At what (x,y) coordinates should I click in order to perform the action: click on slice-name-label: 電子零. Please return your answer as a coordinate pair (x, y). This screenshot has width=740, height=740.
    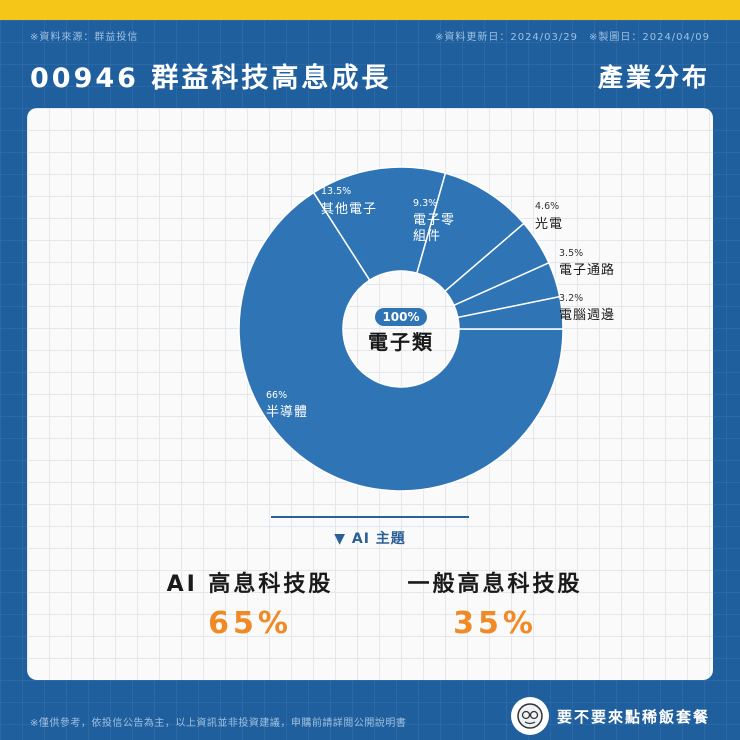
    Looking at the image, I should click on (434, 220).